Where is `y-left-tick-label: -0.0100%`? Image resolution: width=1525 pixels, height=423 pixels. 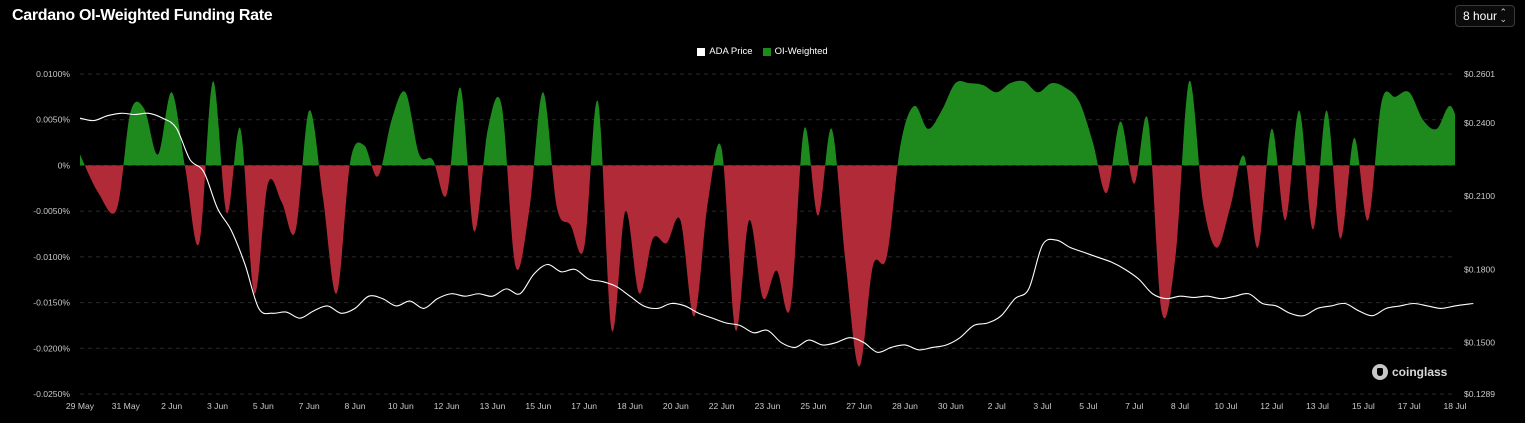 y-left-tick-label: -0.0100% is located at coordinates (51, 257).